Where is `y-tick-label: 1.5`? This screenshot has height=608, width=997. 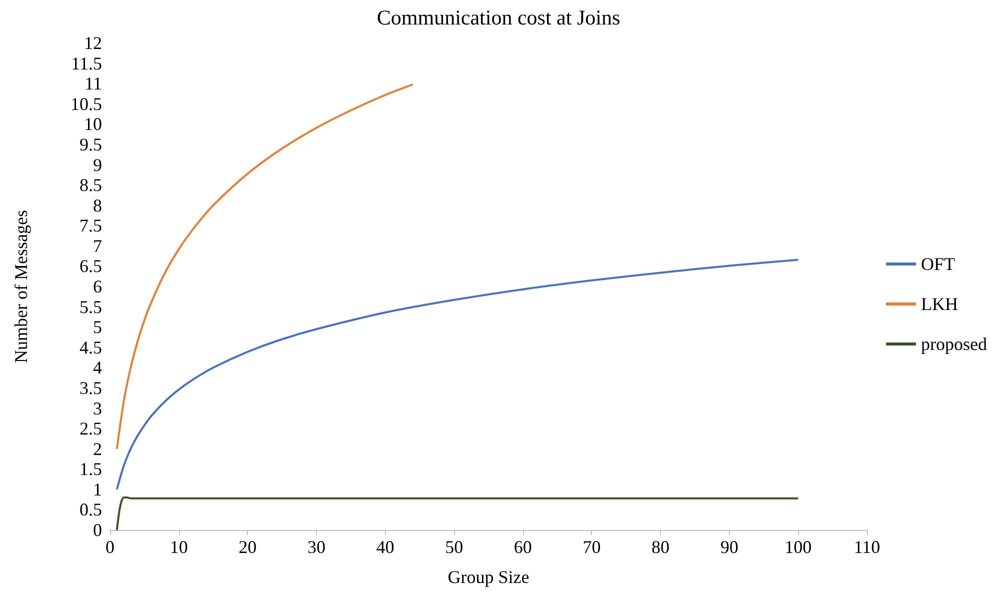
y-tick-label: 1.5 is located at coordinates (91, 469).